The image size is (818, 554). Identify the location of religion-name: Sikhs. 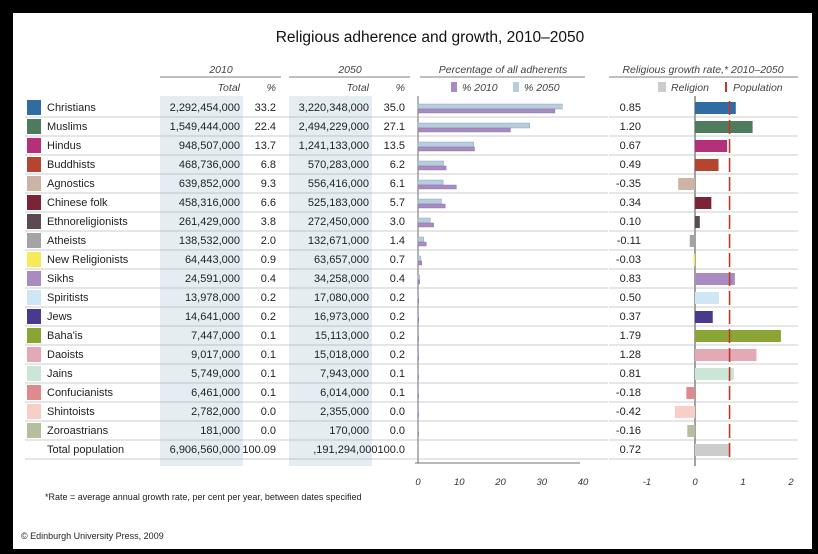
(60, 279).